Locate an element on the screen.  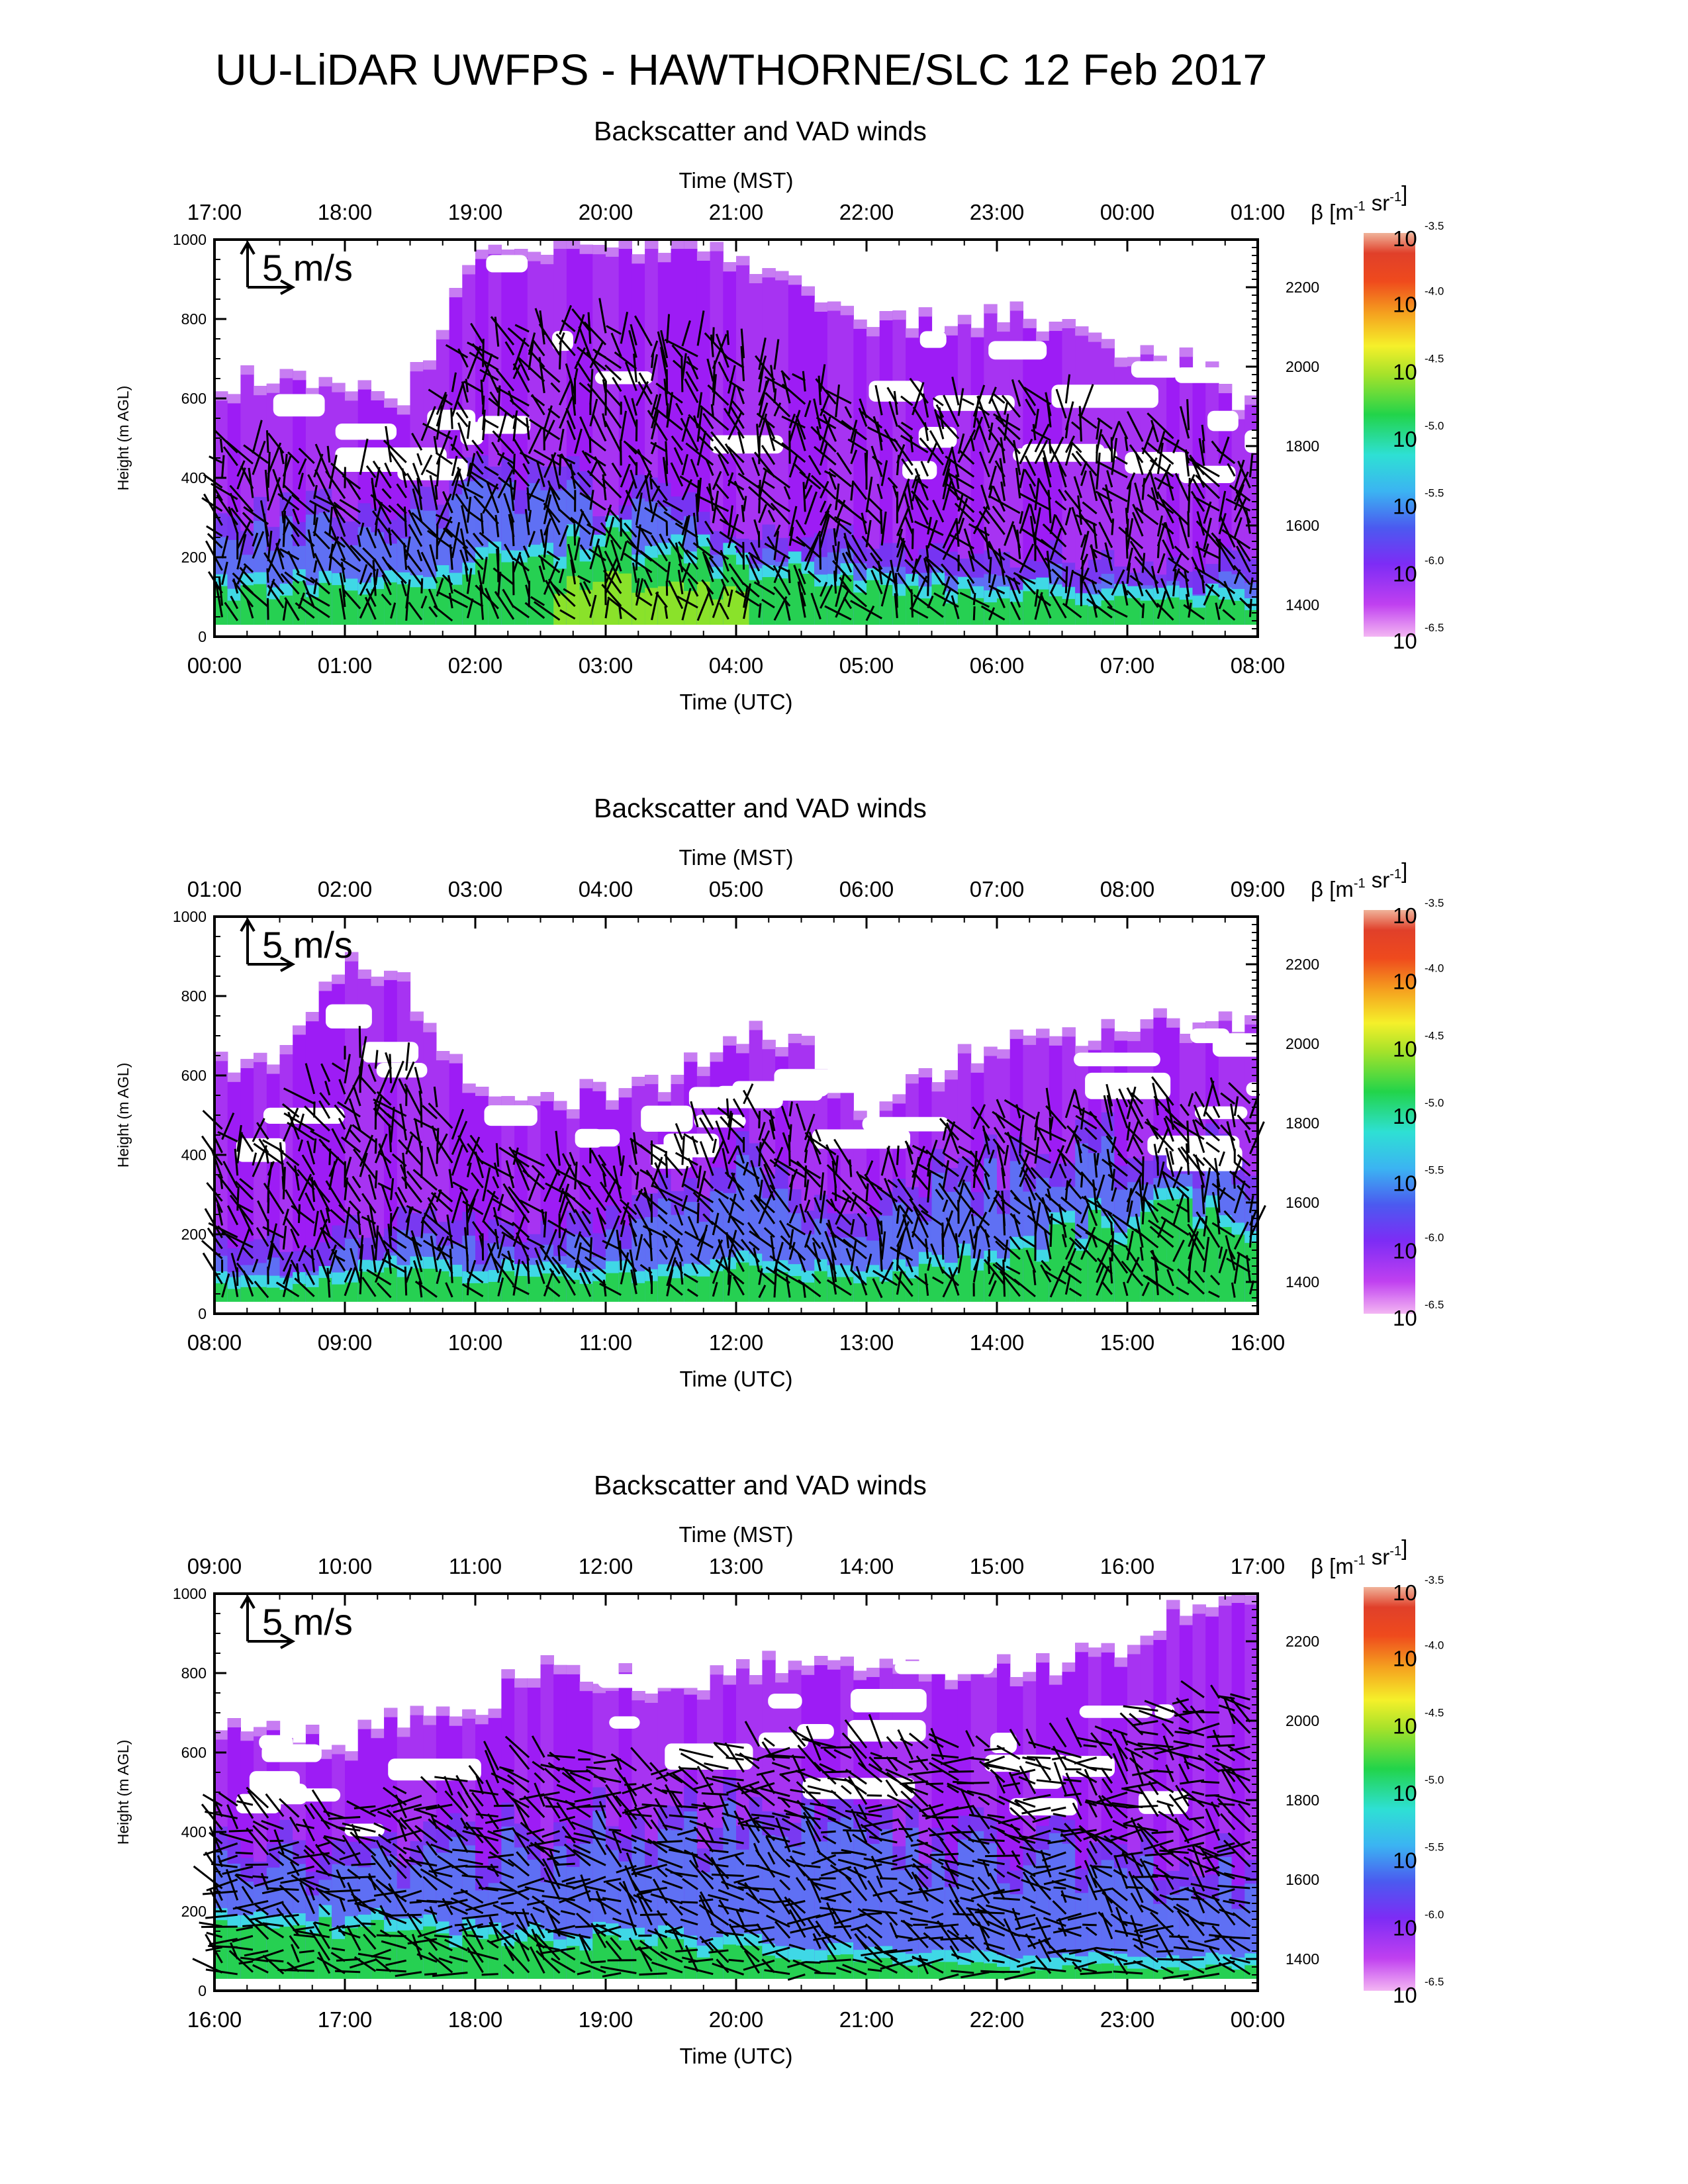
scale-arrow-vertical is located at coordinates (248, 263).